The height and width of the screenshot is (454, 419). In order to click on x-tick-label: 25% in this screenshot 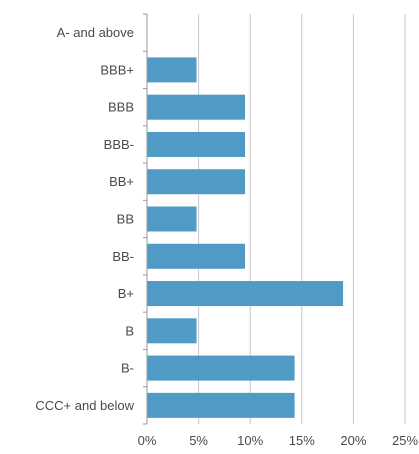, I will do `click(405, 440)`.